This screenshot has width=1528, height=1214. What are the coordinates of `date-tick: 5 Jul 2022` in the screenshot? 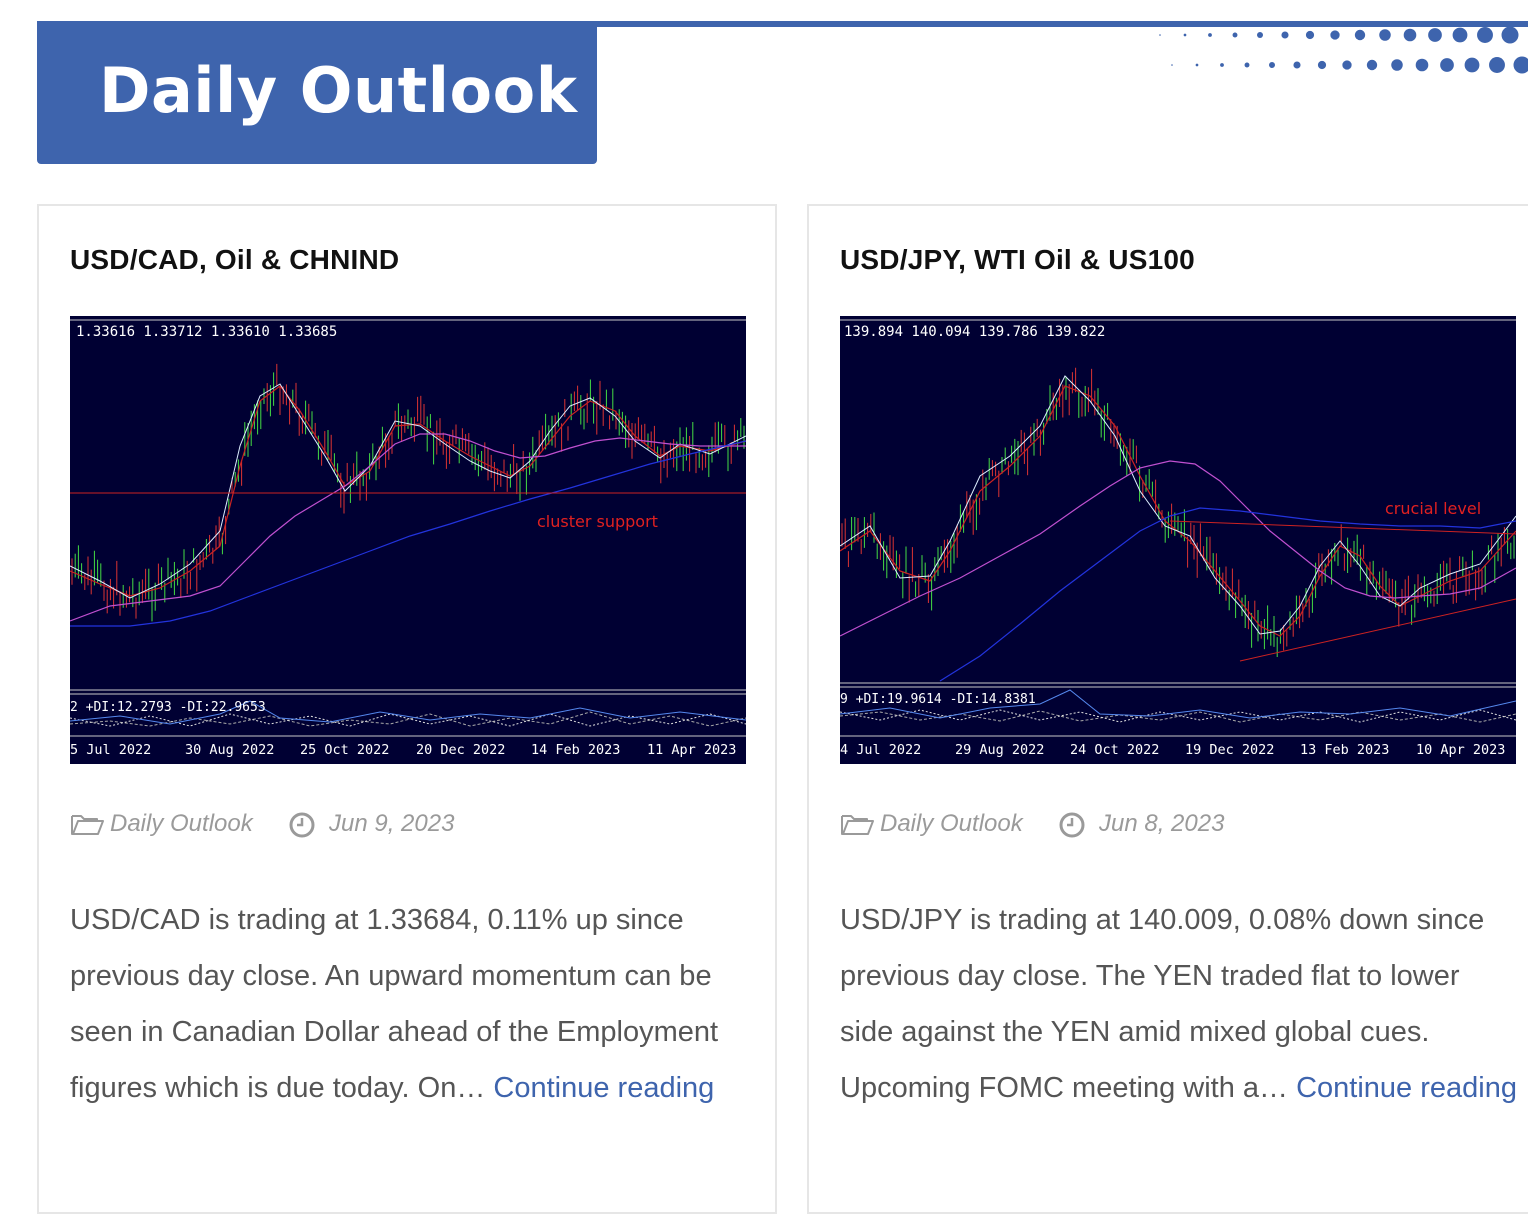 It's located at (110, 750).